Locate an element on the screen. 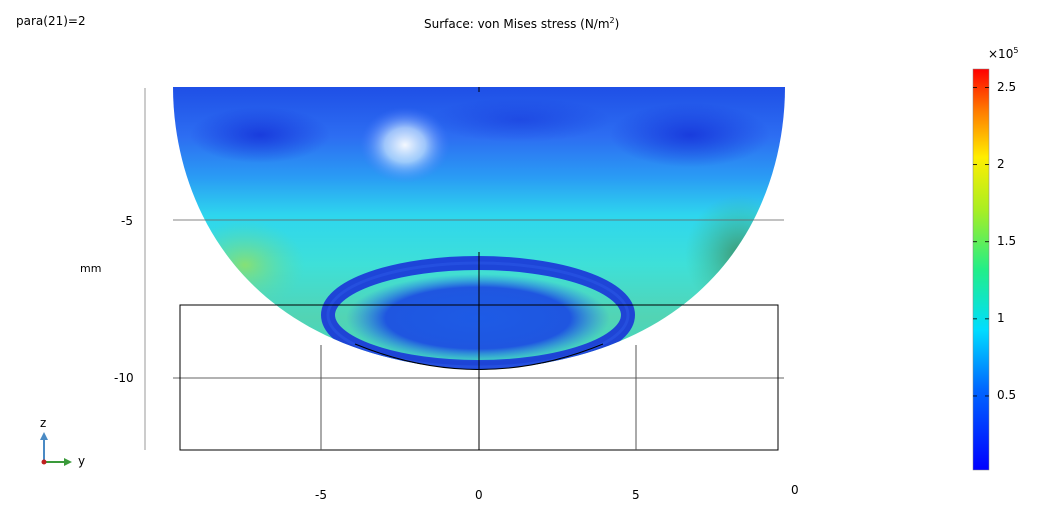 The width and height of the screenshot is (1044, 507). triad-y-arrowhead is located at coordinates (68, 462).